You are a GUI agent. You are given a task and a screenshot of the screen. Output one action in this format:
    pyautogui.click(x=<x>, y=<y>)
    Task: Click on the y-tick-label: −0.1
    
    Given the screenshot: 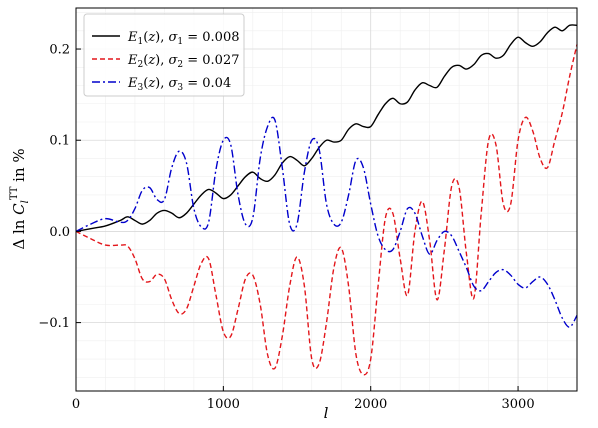 What is the action you would take?
    pyautogui.click(x=54, y=323)
    